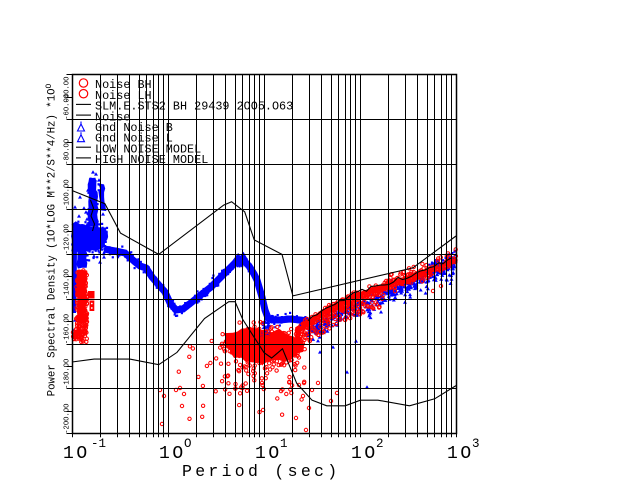 This screenshot has height=480, width=640. I want to click on svg-text: -18O.OO, so click(68, 374).